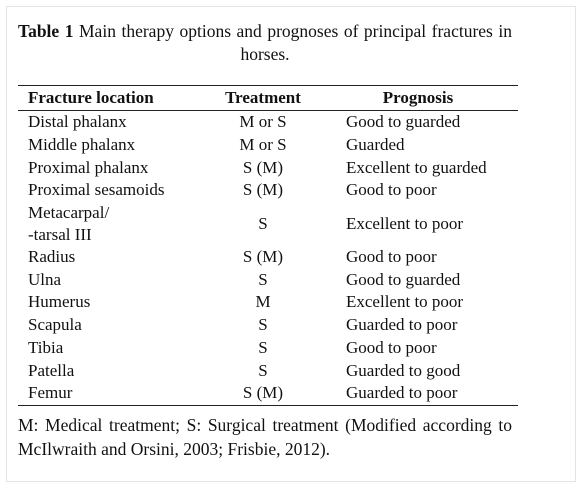 The height and width of the screenshot is (488, 582). I want to click on table-cell: Ulna, so click(45, 279).